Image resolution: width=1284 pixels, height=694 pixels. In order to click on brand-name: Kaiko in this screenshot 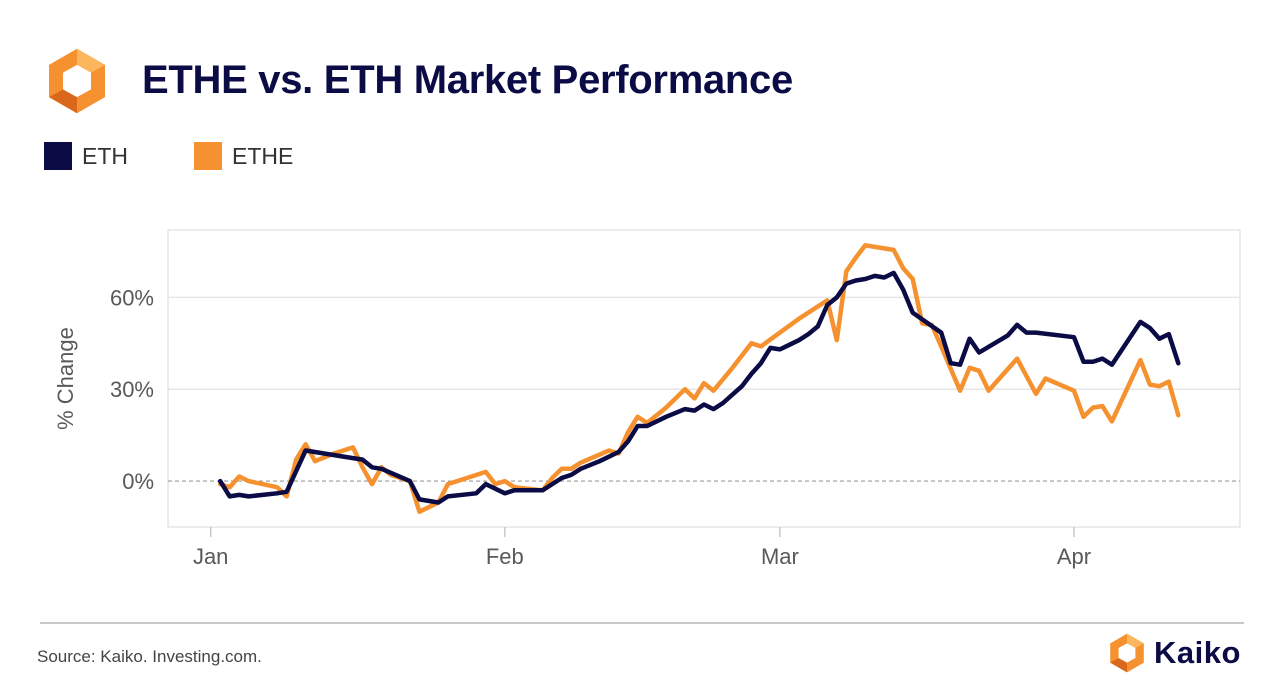, I will do `click(1197, 652)`.